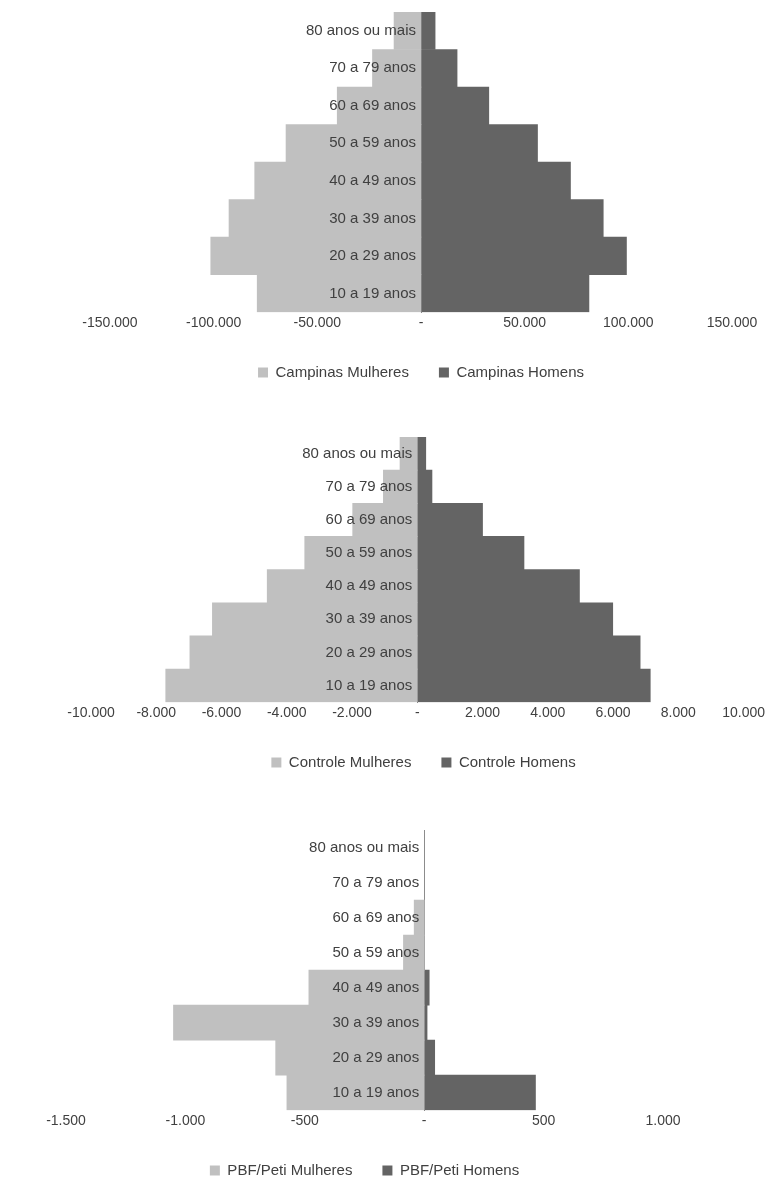  Describe the element at coordinates (290, 1169) in the screenshot. I see `legend-label: PBF/Peti Mulheres` at that location.